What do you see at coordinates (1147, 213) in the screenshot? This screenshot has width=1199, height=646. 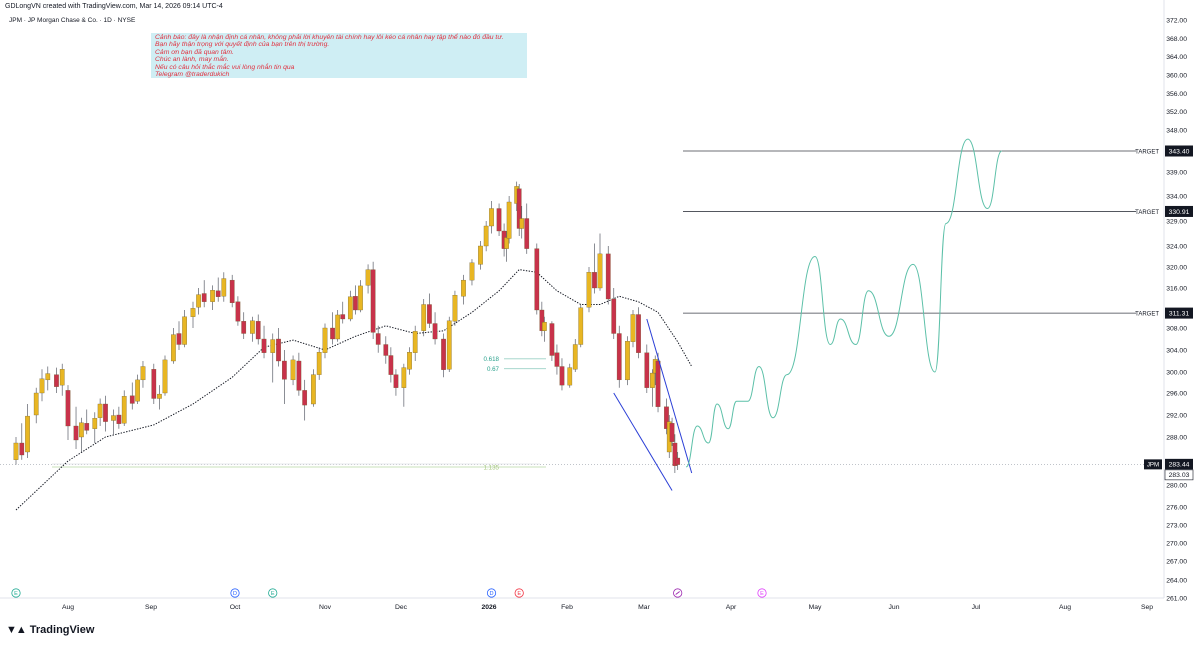 I see `target-label: TARGET` at bounding box center [1147, 213].